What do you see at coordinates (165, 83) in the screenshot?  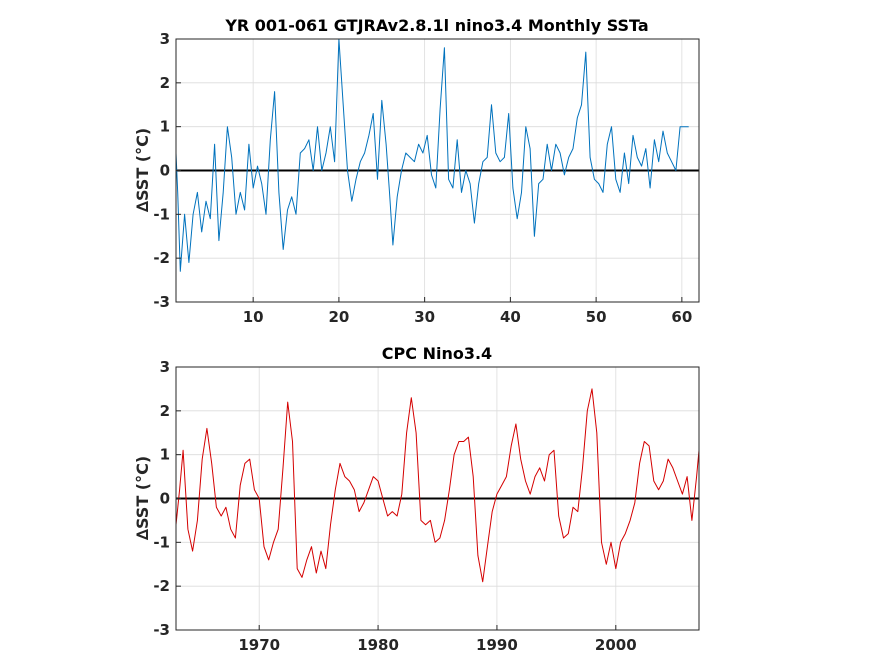 I see `top-chart-ytick-label: 2` at bounding box center [165, 83].